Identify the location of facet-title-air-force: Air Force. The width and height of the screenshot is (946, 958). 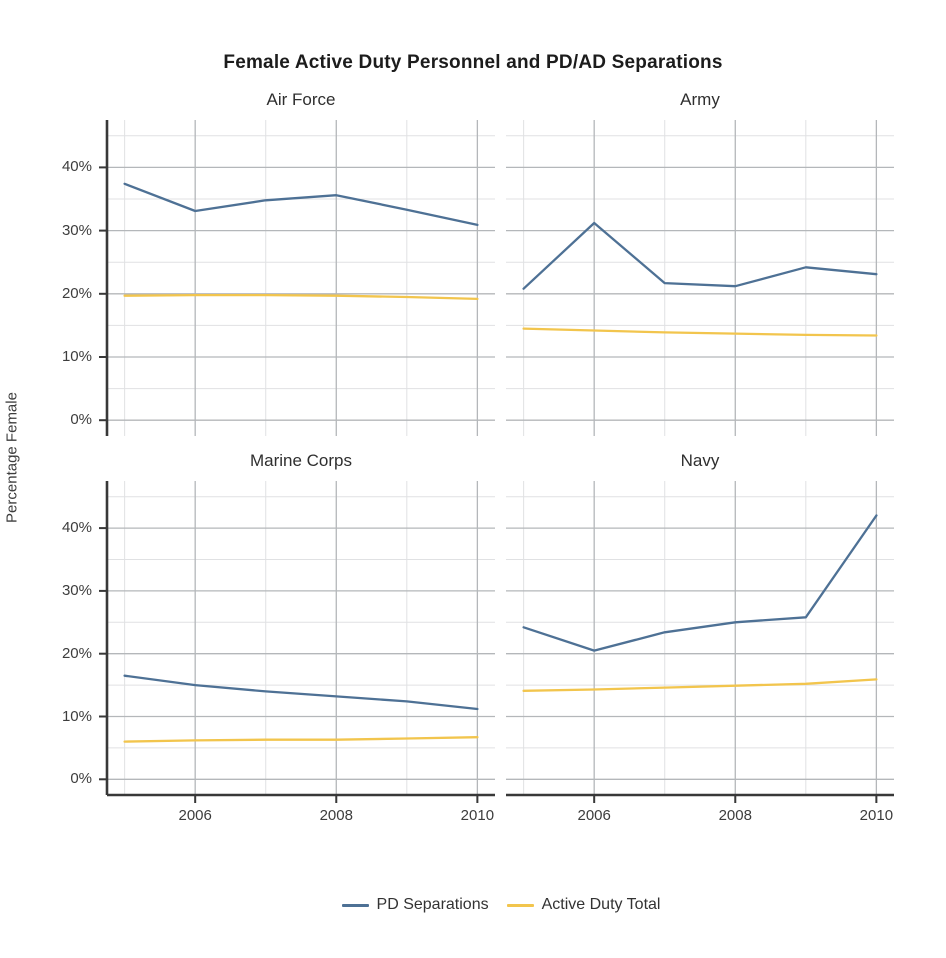
(301, 99).